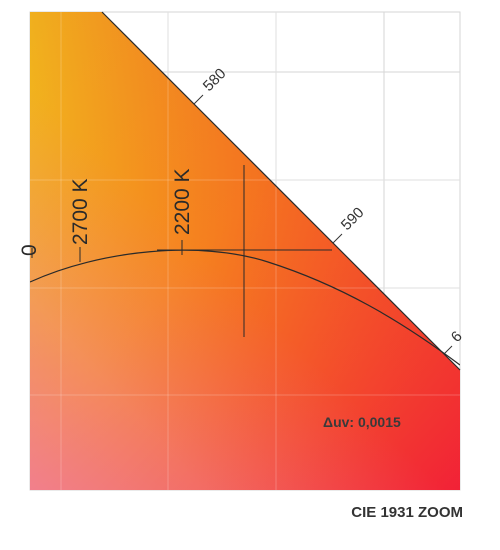  I want to click on cct-label-2200k: 2200 K, so click(182, 201).